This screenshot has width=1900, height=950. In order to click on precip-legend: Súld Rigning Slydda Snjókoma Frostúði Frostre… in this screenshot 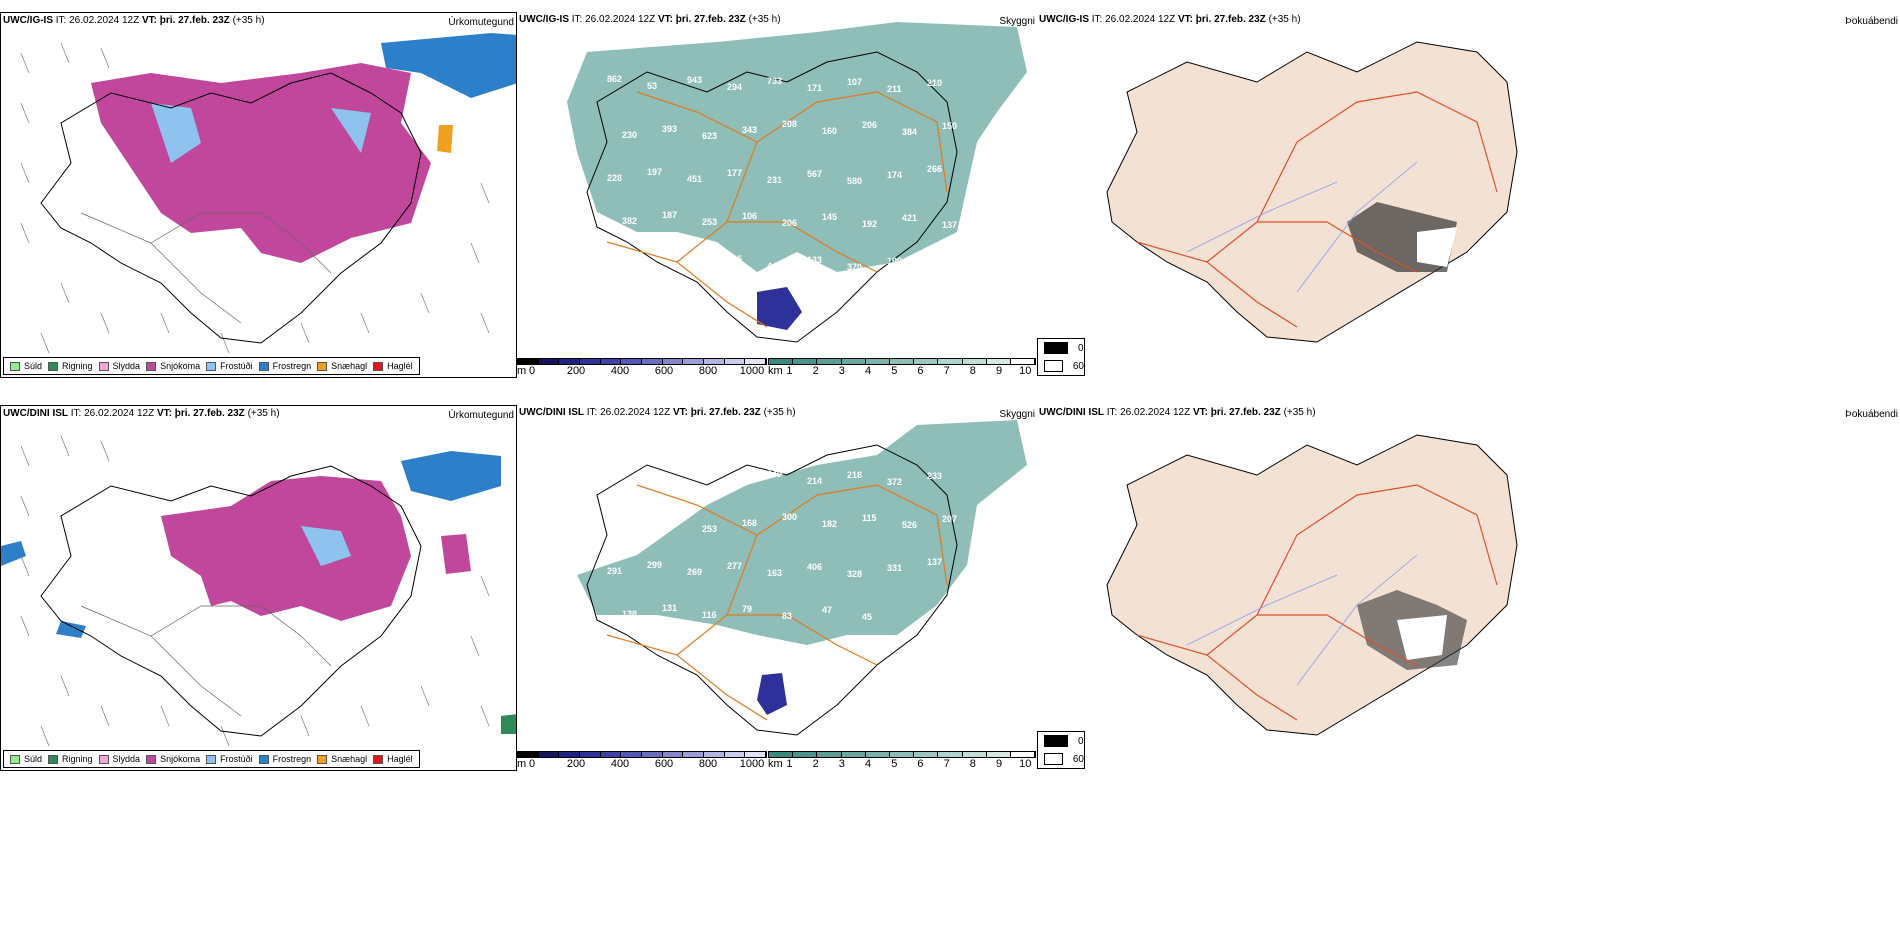, I will do `click(211, 759)`.